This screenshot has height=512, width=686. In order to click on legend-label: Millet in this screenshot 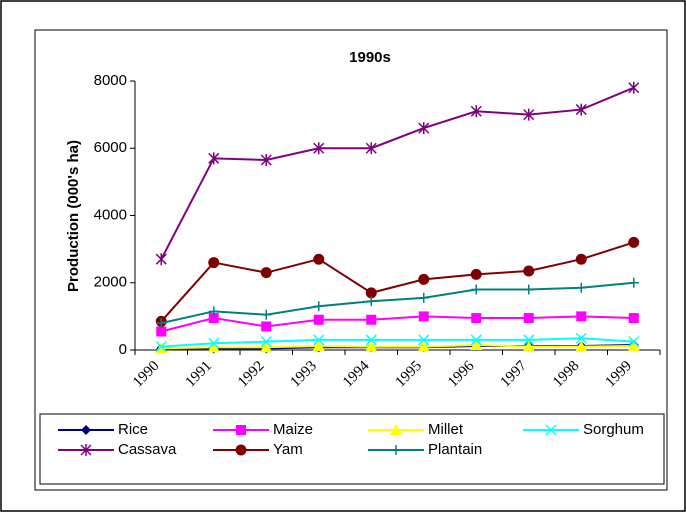, I will do `click(446, 429)`.